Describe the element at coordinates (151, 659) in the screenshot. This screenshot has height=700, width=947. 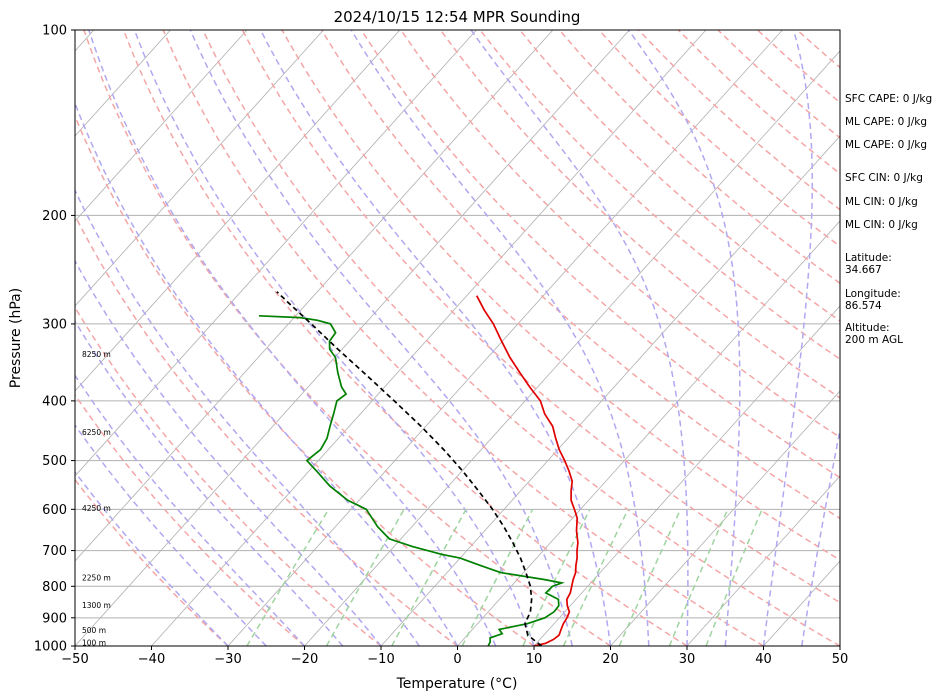
I see `x-tick-label: −40` at that location.